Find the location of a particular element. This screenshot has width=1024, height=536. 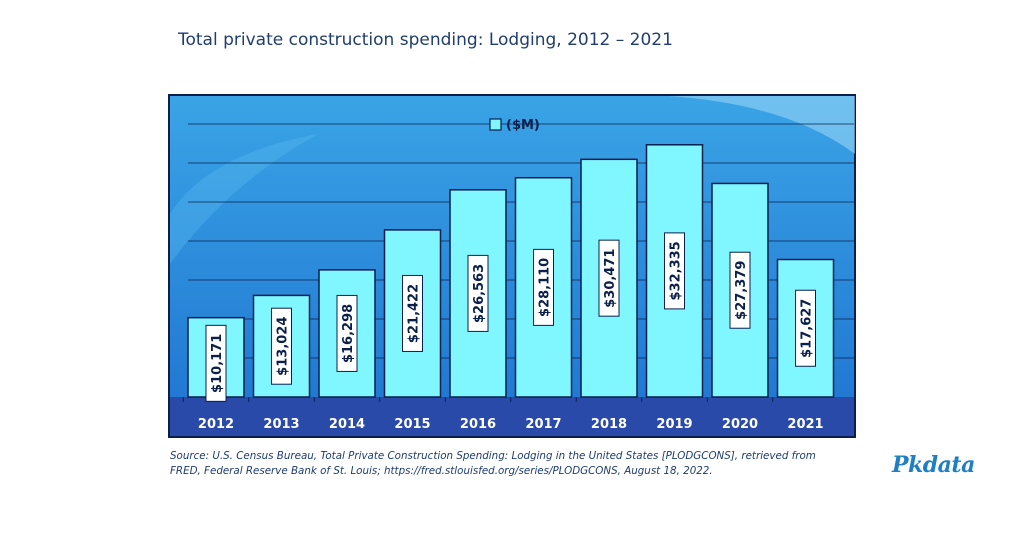

brand-logo: Pkdata is located at coordinates (933, 465).